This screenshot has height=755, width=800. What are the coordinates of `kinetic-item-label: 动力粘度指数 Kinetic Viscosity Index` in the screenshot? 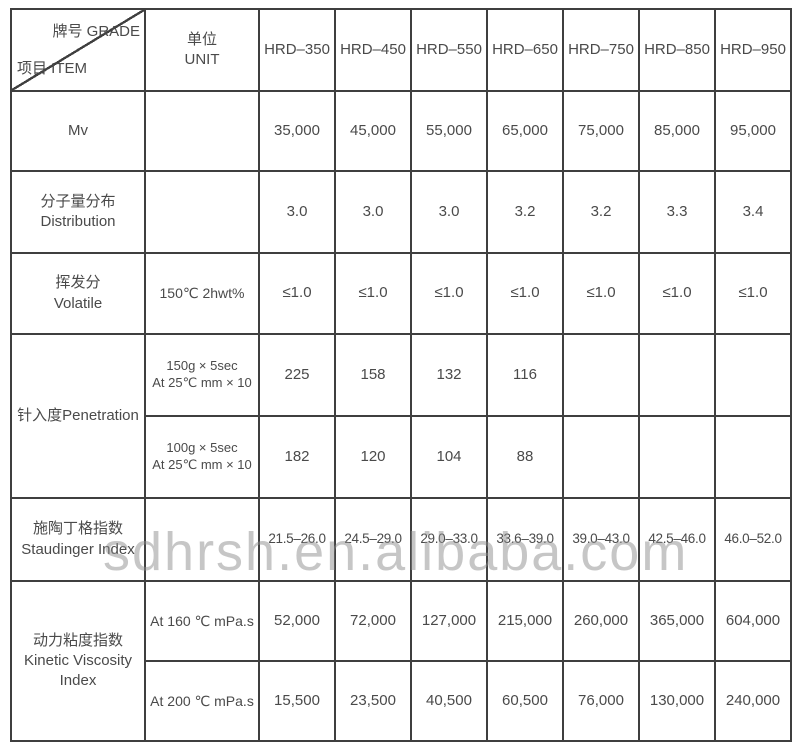 It's located at (78, 661).